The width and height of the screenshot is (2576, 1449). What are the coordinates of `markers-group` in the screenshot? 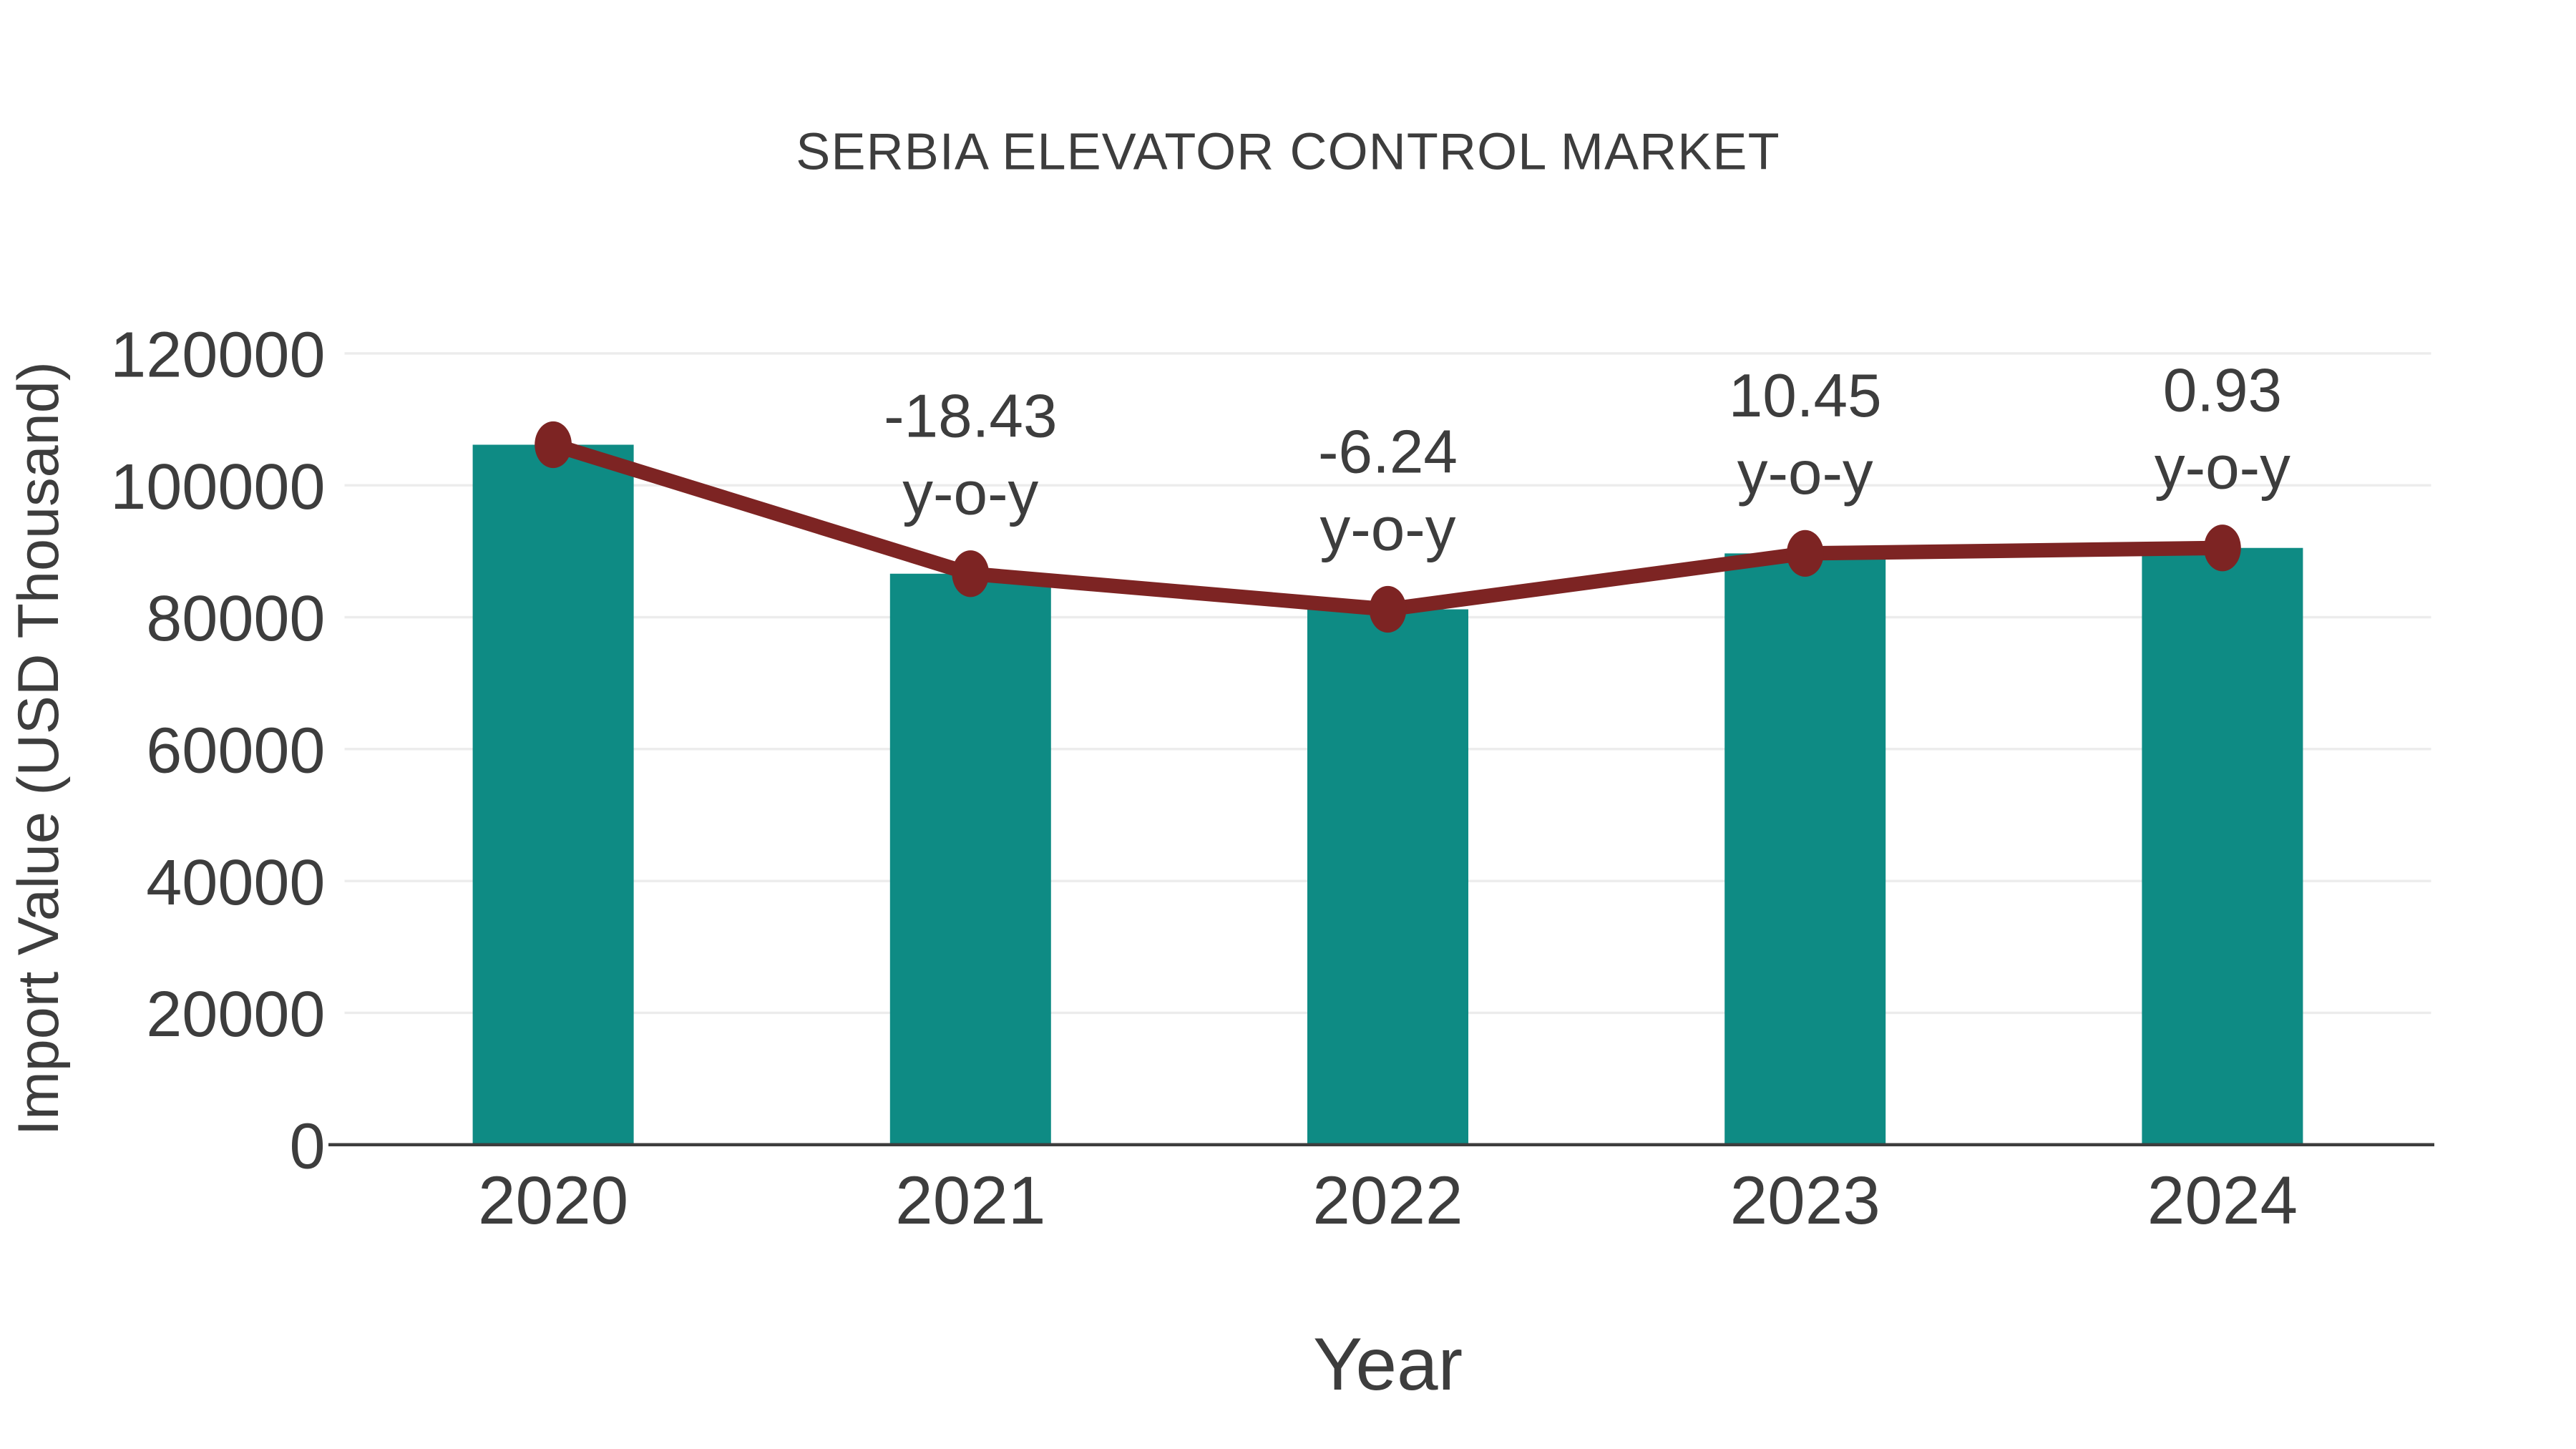 It's located at (1388, 527).